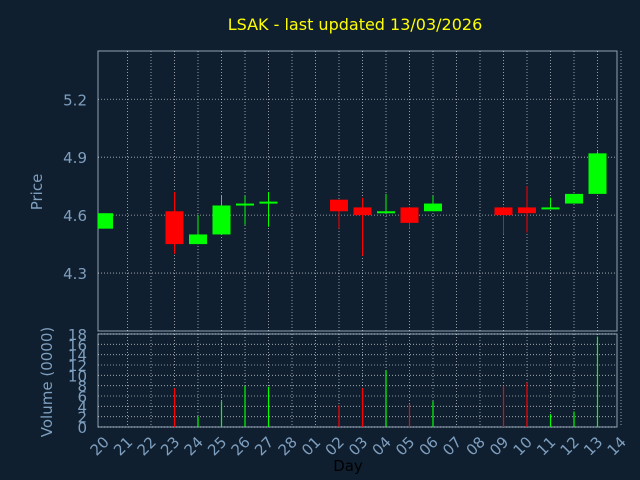 The width and height of the screenshot is (640, 480). Describe the element at coordinates (77, 345) in the screenshot. I see `volume-tick-label: 16` at that location.